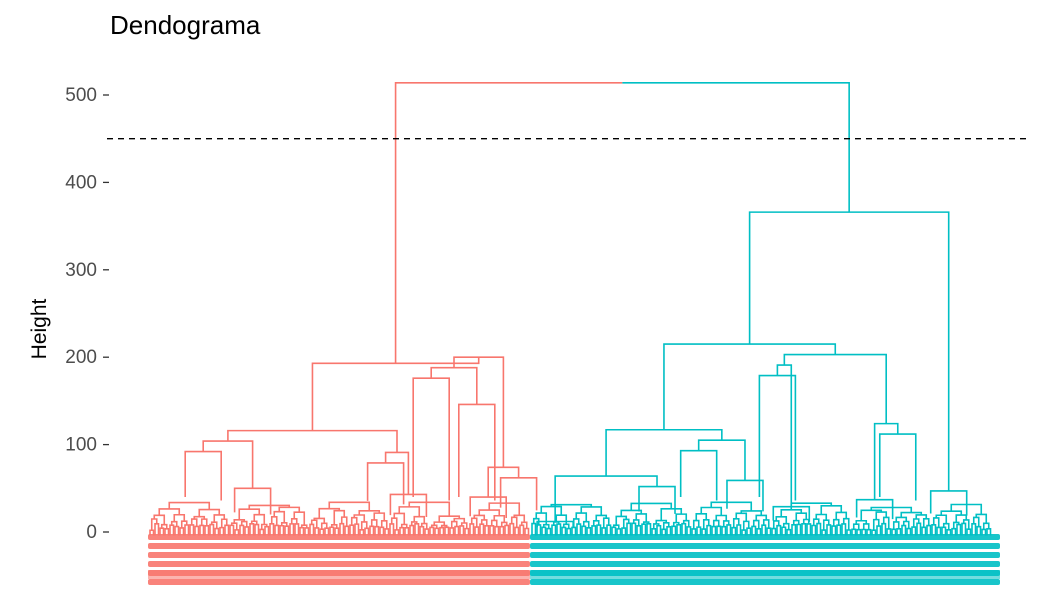  What do you see at coordinates (765, 574) in the screenshot?
I see `leaf-label-row` at bounding box center [765, 574].